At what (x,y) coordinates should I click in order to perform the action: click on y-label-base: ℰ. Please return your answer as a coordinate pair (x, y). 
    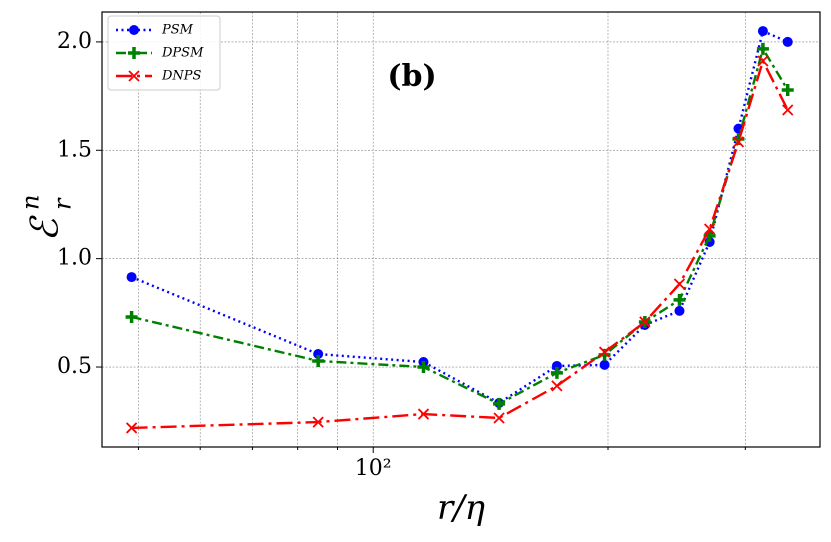
    Looking at the image, I should click on (45, 228).